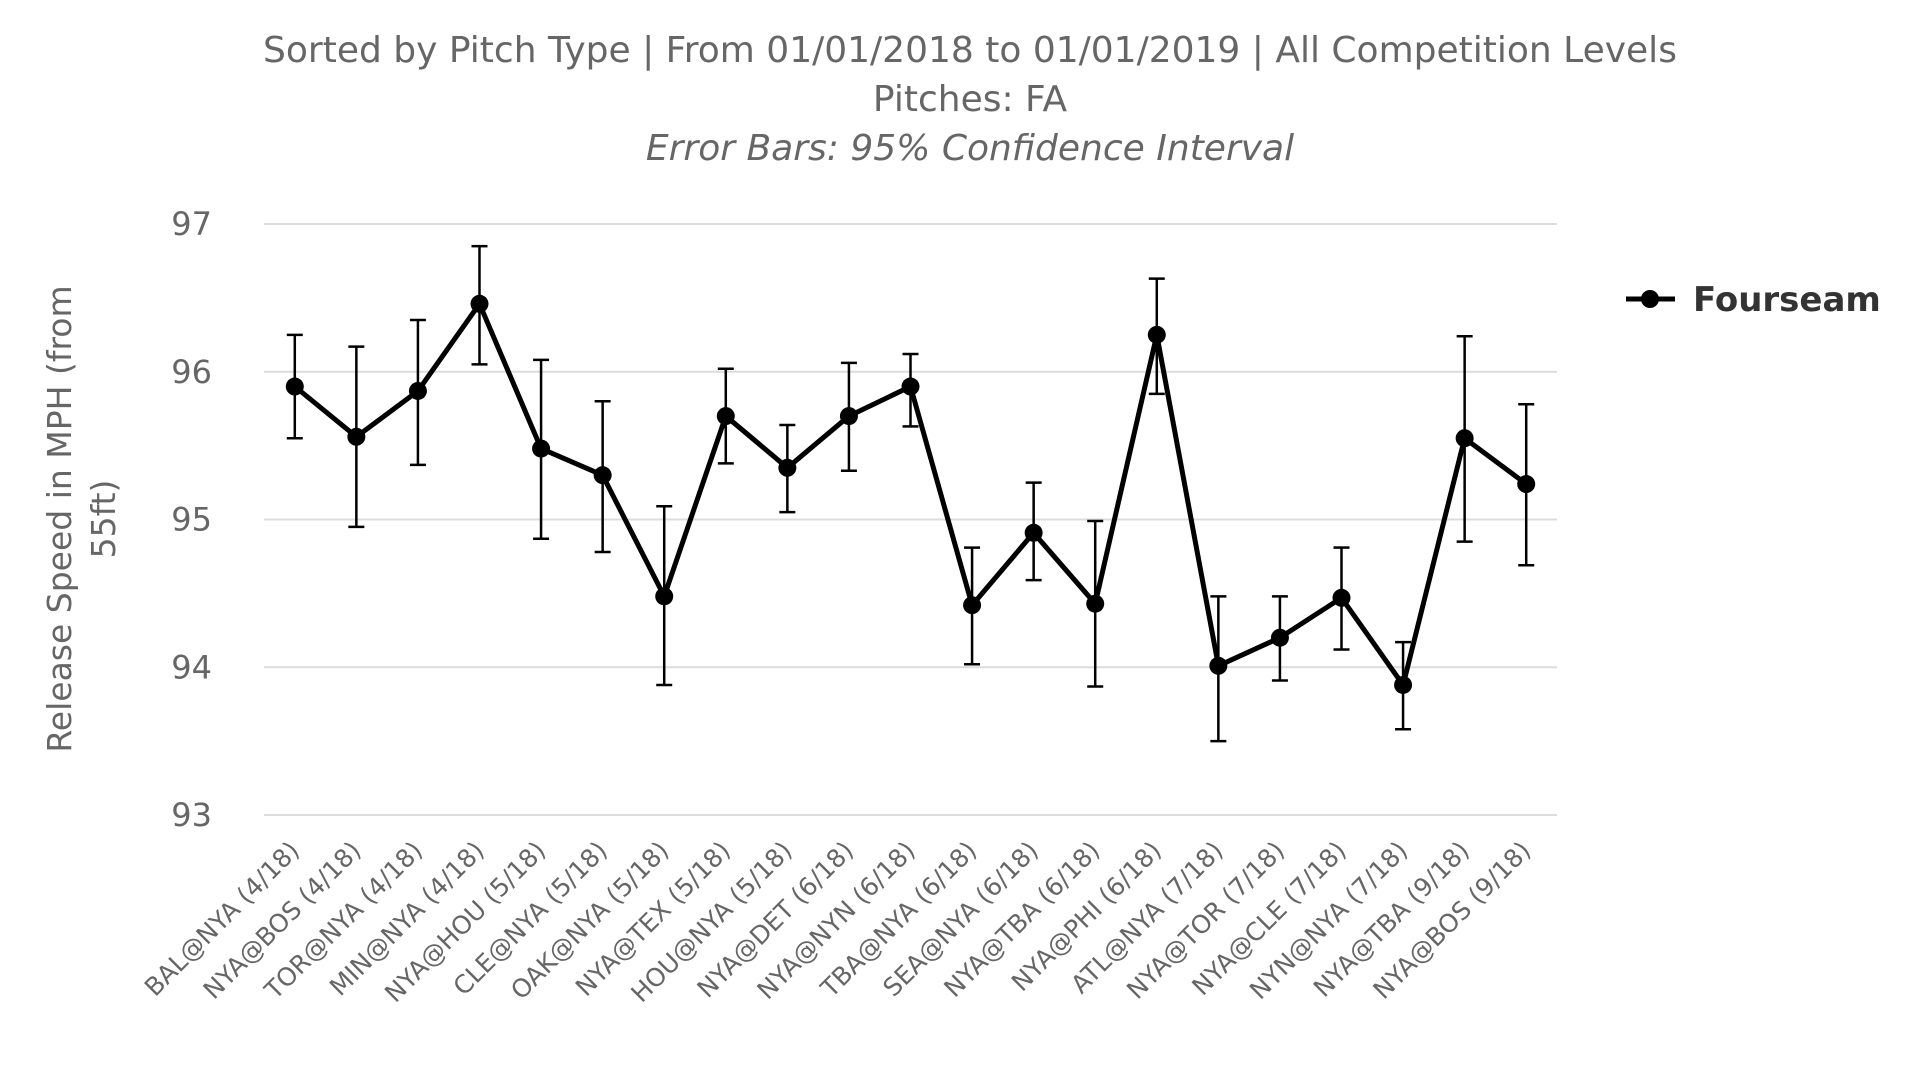 The image size is (1920, 1080). I want to click on y-tick-label: 96, so click(191, 372).